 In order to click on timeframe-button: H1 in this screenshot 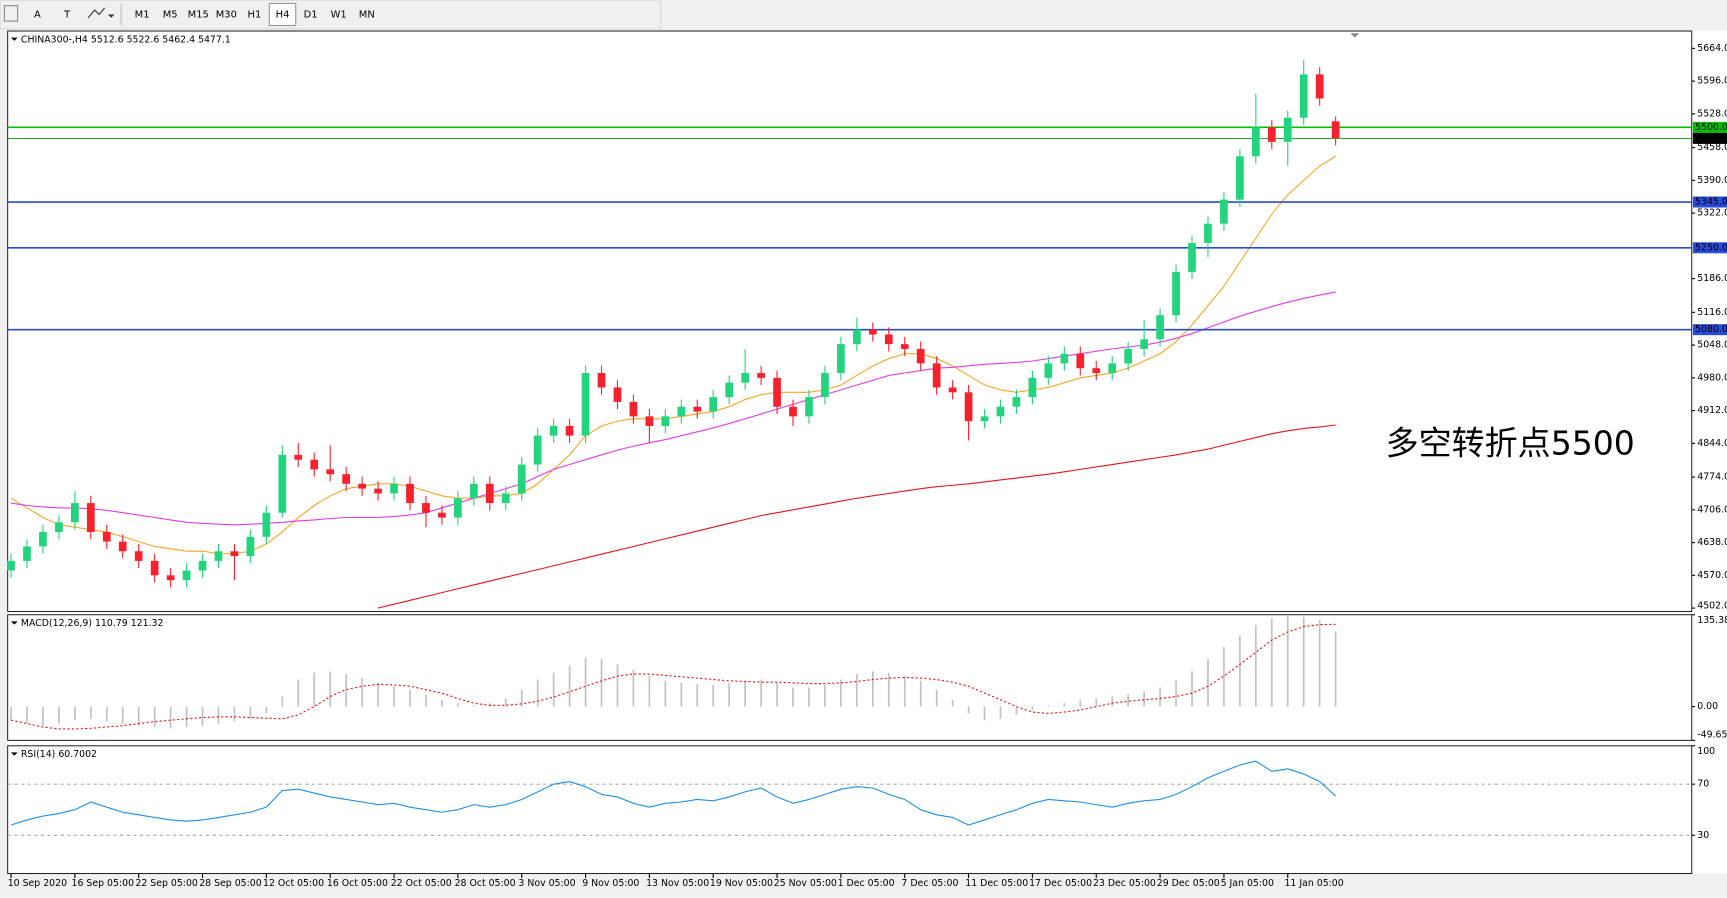, I will do `click(255, 14)`.